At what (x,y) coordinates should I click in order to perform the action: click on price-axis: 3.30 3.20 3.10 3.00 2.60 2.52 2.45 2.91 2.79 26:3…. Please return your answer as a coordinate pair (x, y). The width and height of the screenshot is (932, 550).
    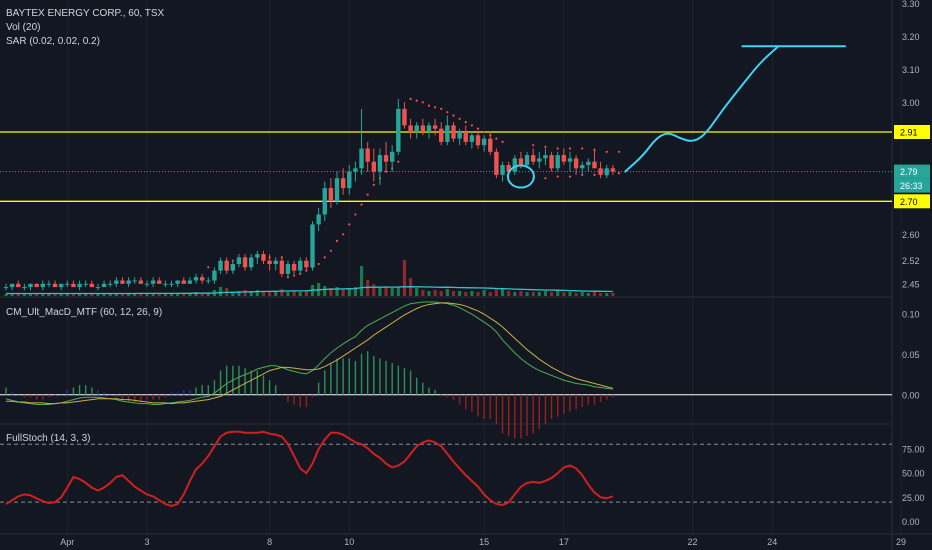
    Looking at the image, I should click on (912, 263).